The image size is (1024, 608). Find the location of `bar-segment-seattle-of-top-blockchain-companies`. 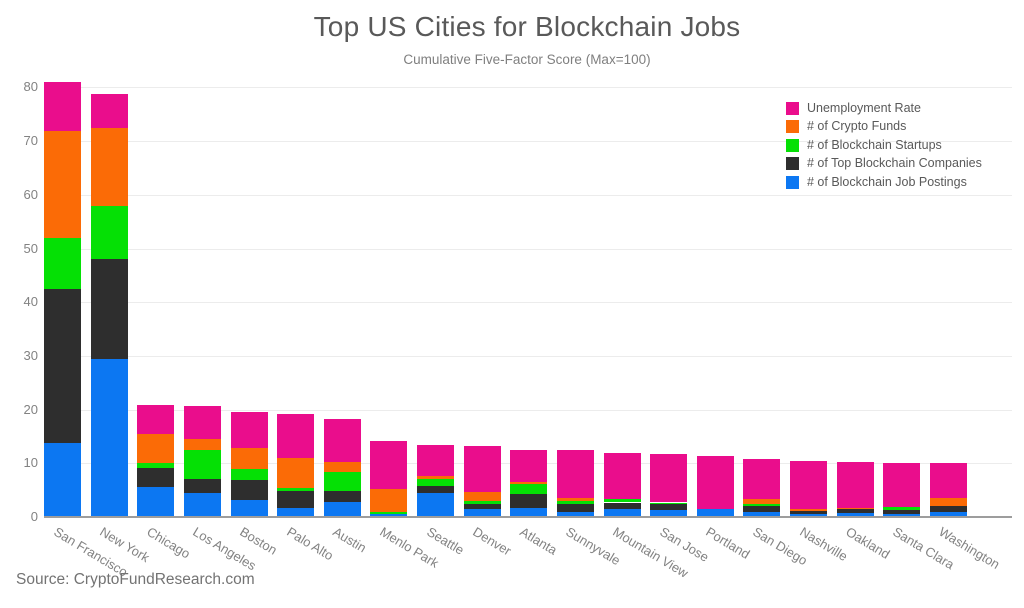

bar-segment-seattle-of-top-blockchain-companies is located at coordinates (436, 489).